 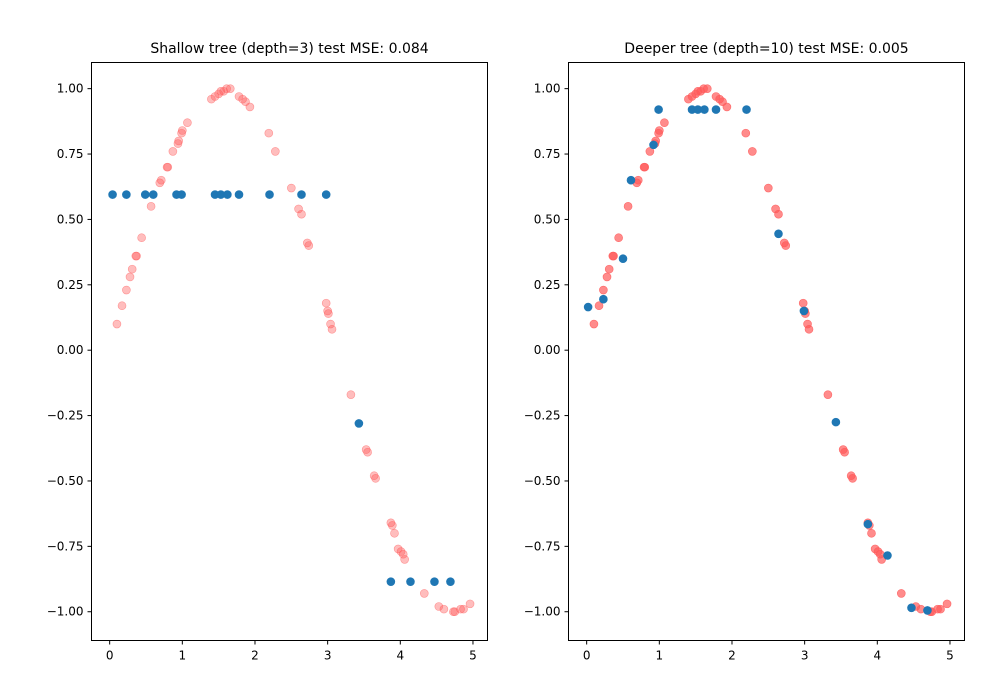 I want to click on right-y-tick-label: 0.25, so click(x=547, y=285).